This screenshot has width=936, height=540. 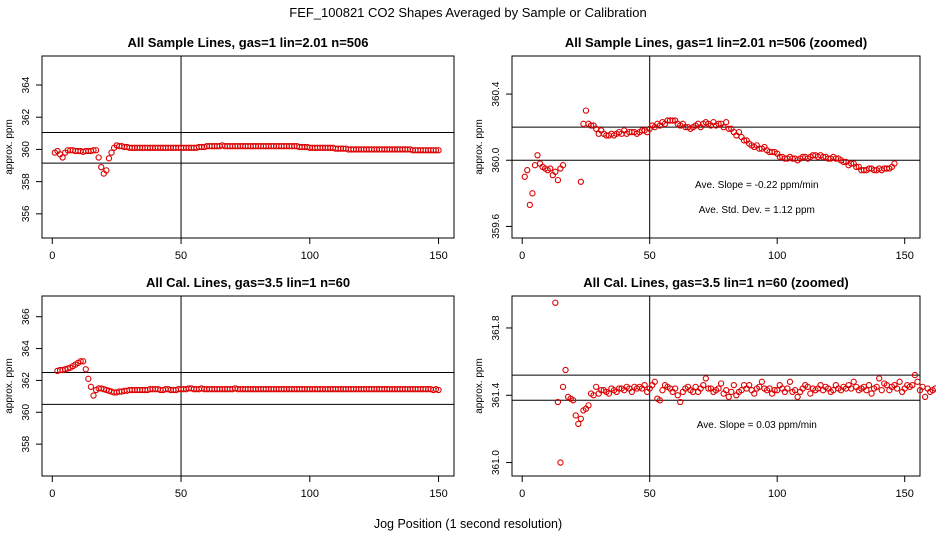 I want to click on y-tick-label: 358, so click(x=26, y=181).